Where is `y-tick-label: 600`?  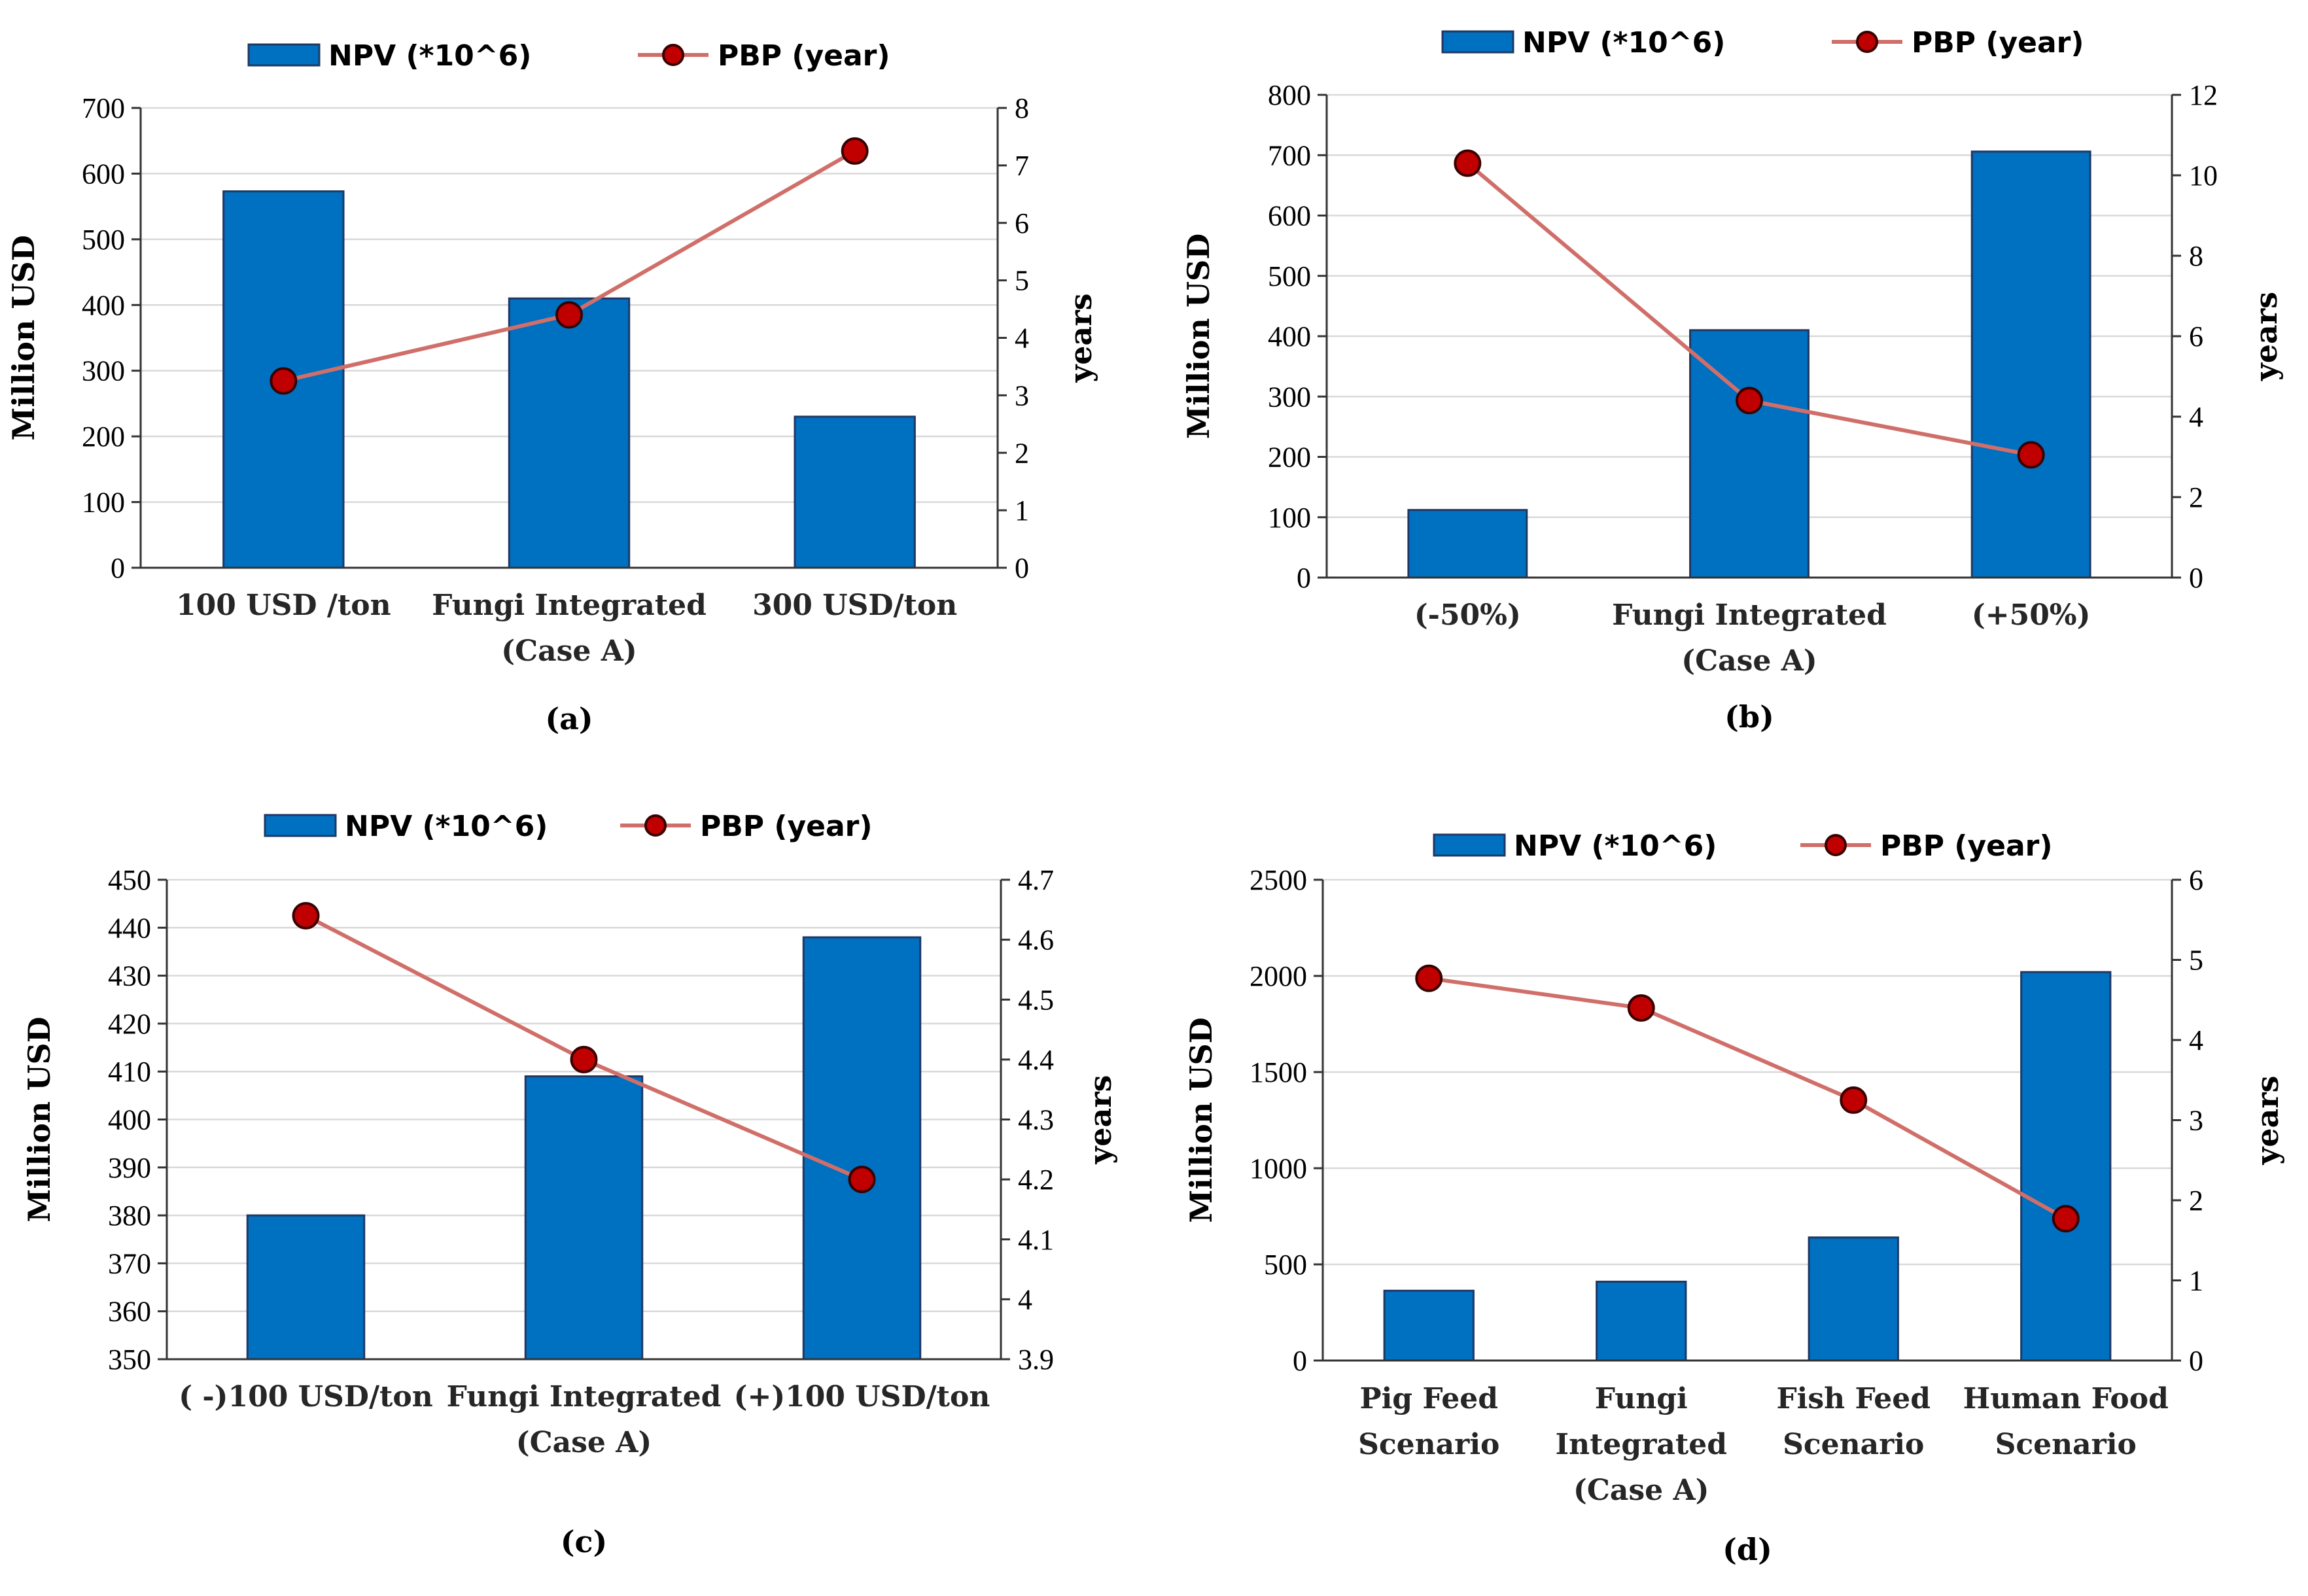
y-tick-label: 600 is located at coordinates (1289, 216).